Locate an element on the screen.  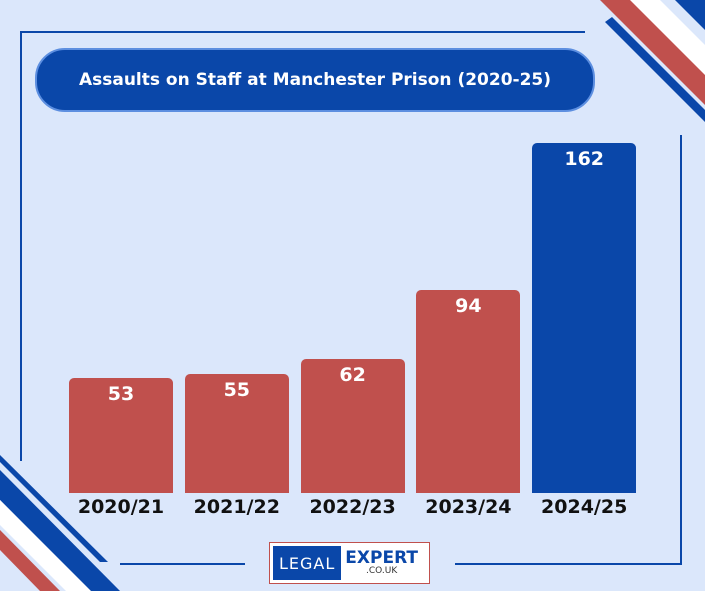
data-label: 162 is located at coordinates (584, 159).